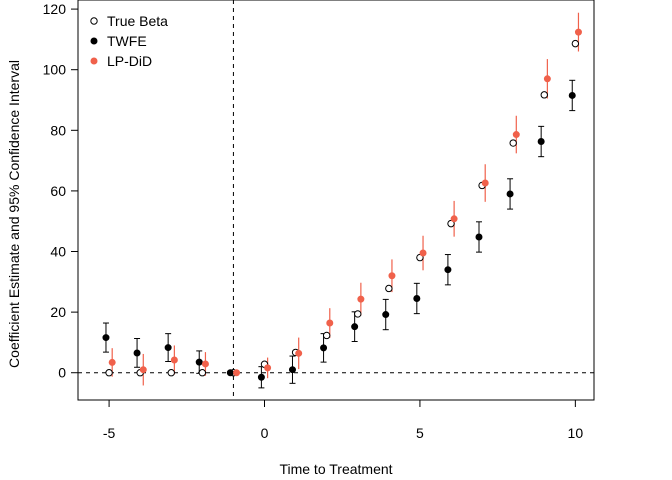 The height and width of the screenshot is (480, 672). What do you see at coordinates (420, 433) in the screenshot?
I see `x-tick-label: 5` at bounding box center [420, 433].